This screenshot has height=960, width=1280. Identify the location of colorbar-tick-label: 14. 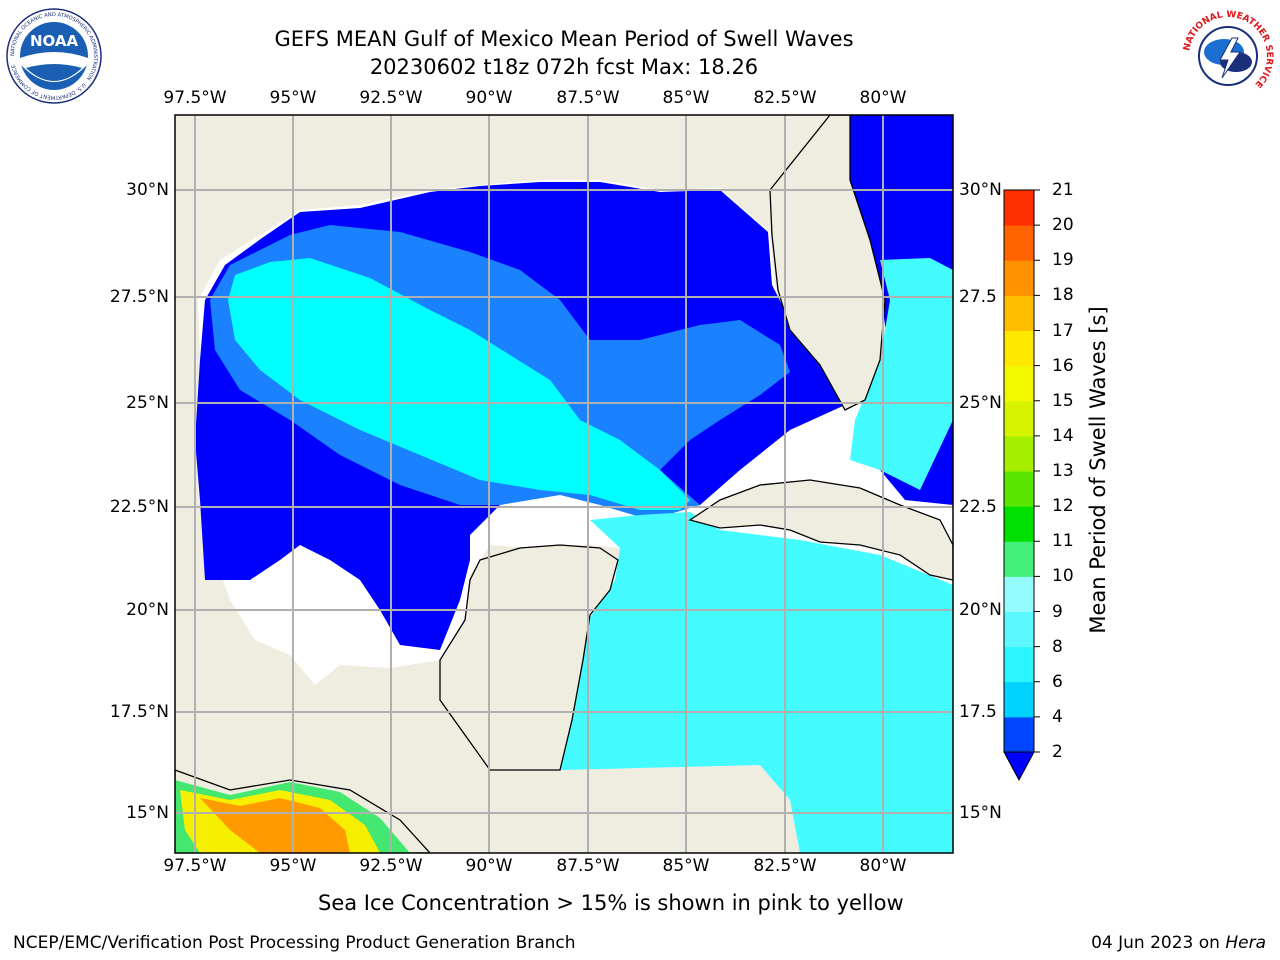
(1063, 435).